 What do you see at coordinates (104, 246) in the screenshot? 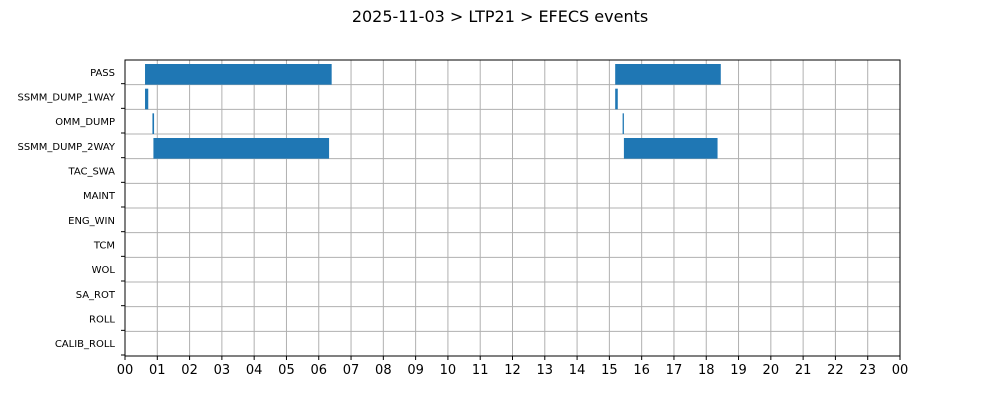
I see `y-tick-label: TCM` at bounding box center [104, 246].